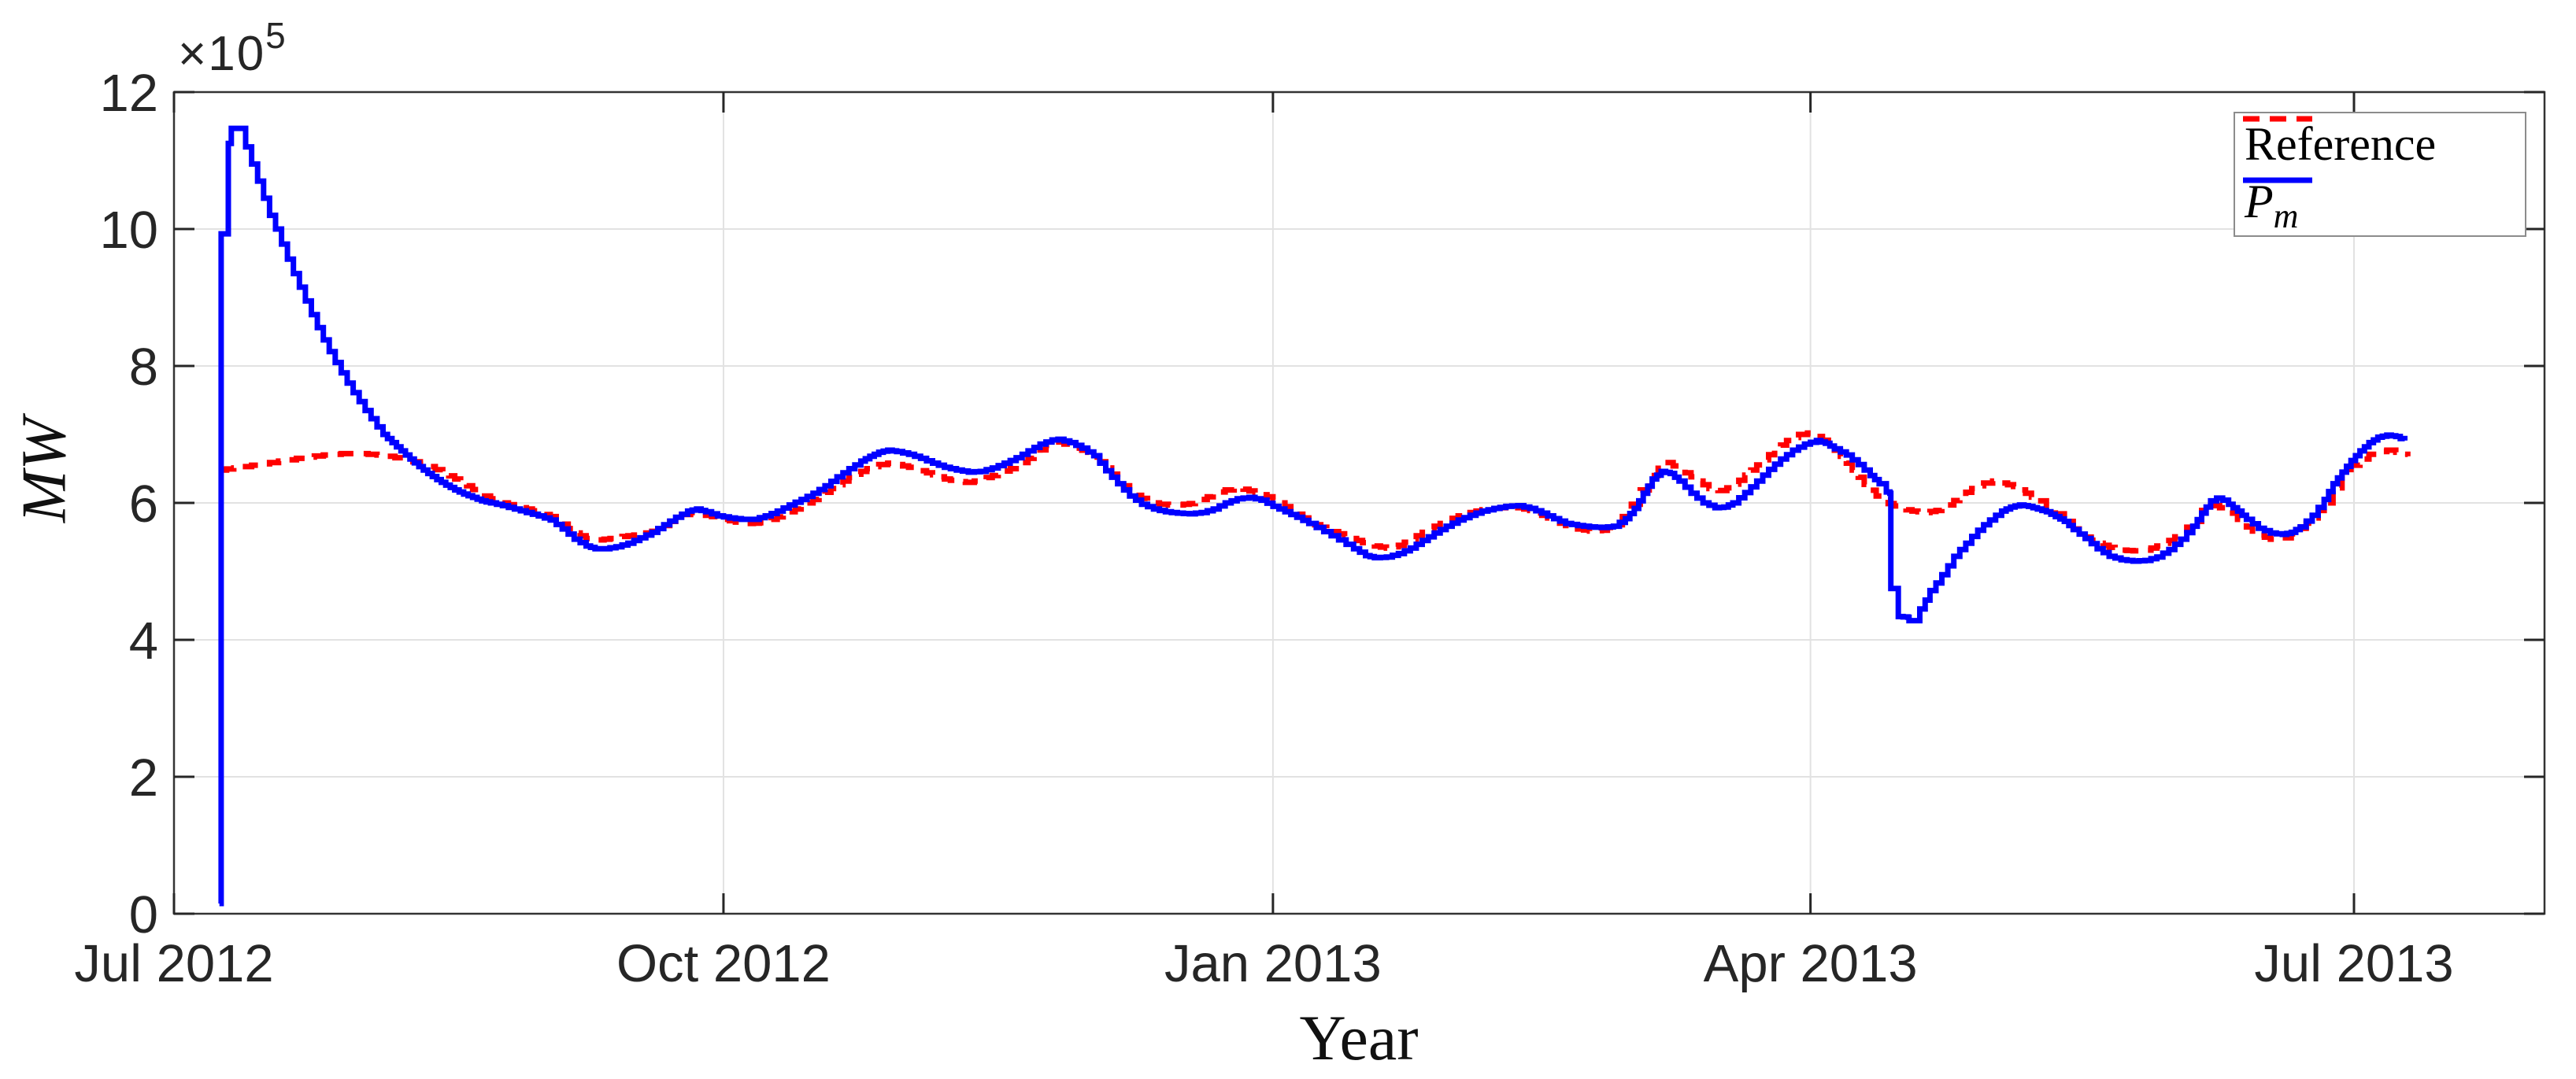 The image size is (2576, 1079). Describe the element at coordinates (128, 93) in the screenshot. I see `y-tick-label: 12` at that location.